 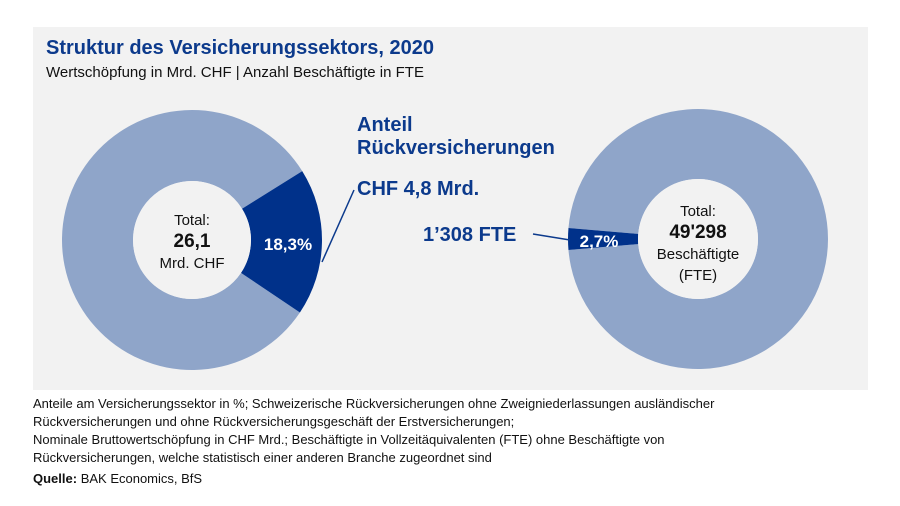 What do you see at coordinates (240, 48) in the screenshot?
I see `chart-title: Struktur des Versicherungssektors, 2020` at bounding box center [240, 48].